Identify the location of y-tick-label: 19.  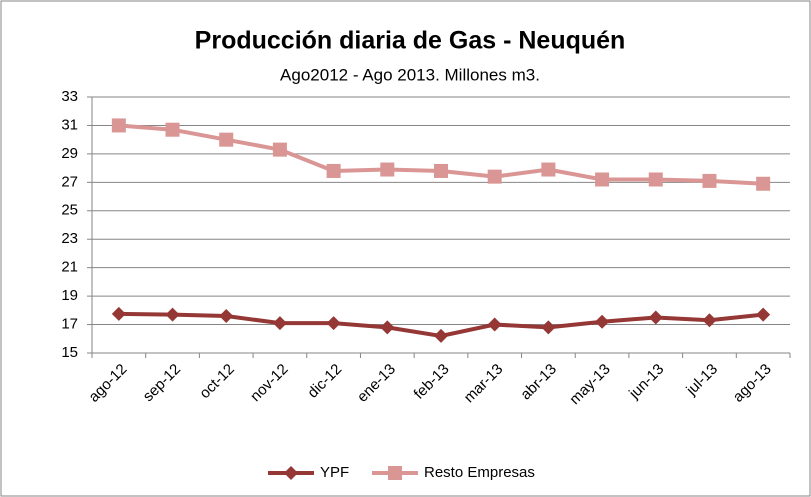
(69, 295).